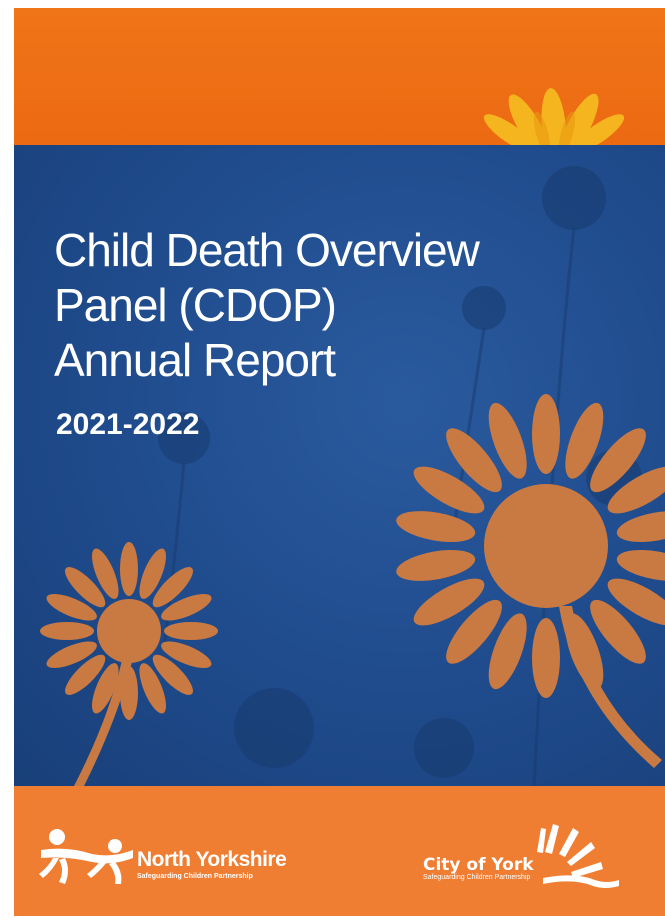 The image size is (665, 924). Describe the element at coordinates (478, 865) in the screenshot. I see `city-of-york-name: City of York` at that location.